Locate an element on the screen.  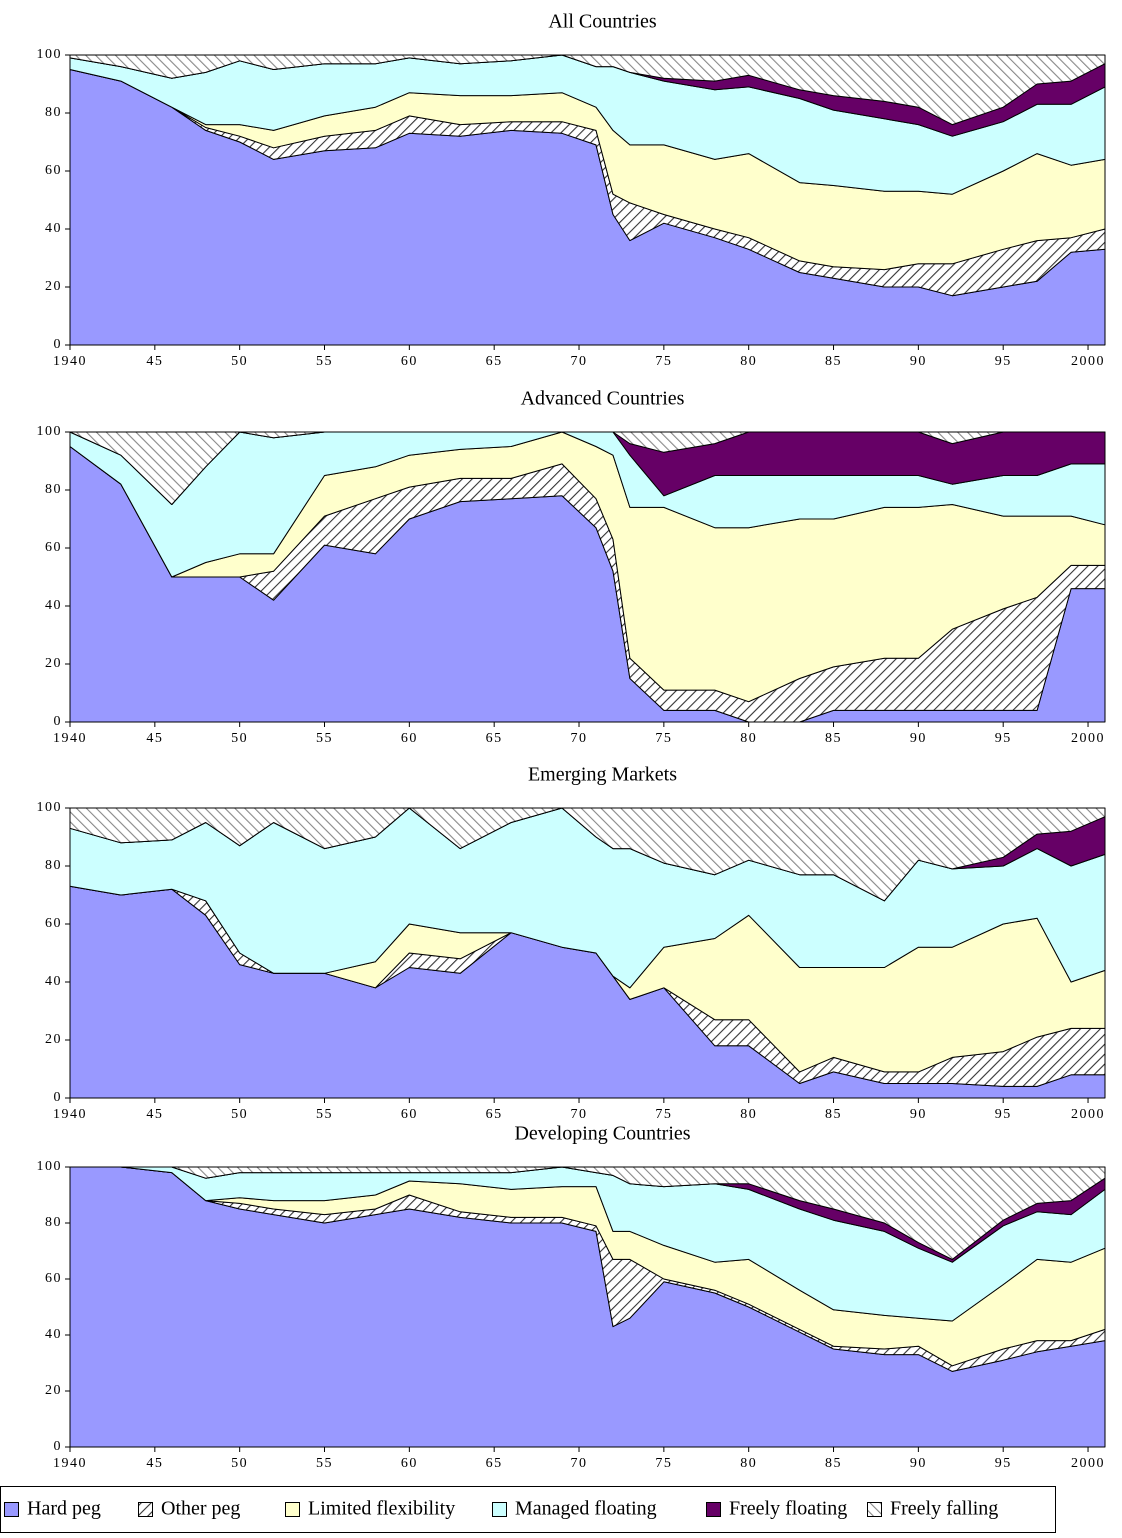
legend-label: Freely falling is located at coordinates (944, 1509).